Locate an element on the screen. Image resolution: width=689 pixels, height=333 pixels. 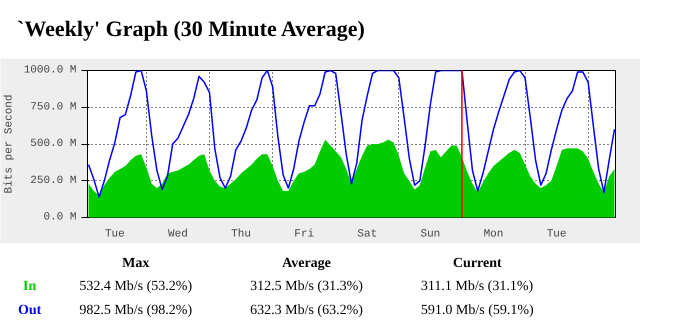
text: 532.4 Mb/s (53.2%) is located at coordinates (136, 287).